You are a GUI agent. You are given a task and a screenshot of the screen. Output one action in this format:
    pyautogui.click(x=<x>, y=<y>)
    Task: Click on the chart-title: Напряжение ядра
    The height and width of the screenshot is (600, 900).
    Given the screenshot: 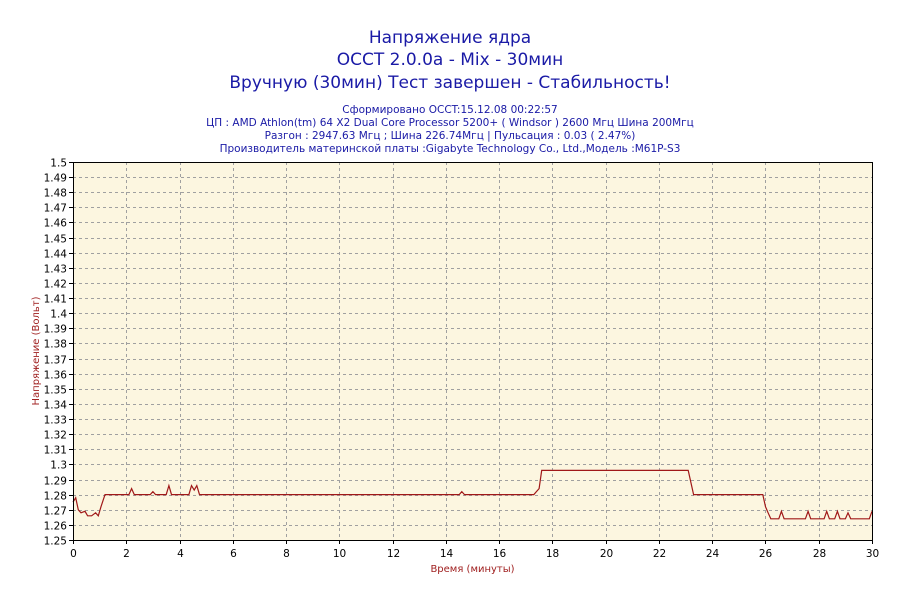 What is the action you would take?
    pyautogui.click(x=450, y=38)
    